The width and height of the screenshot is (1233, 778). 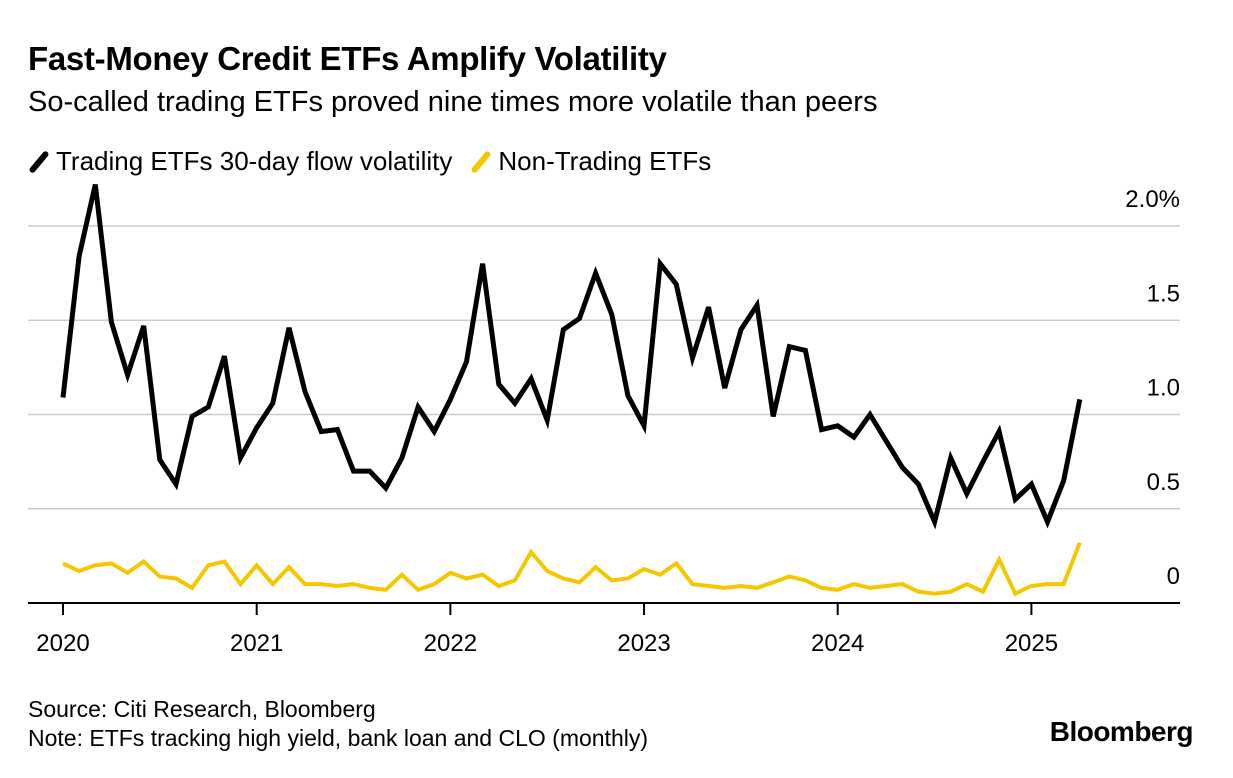 I want to click on x-tick-label: 2020, so click(x=62, y=643).